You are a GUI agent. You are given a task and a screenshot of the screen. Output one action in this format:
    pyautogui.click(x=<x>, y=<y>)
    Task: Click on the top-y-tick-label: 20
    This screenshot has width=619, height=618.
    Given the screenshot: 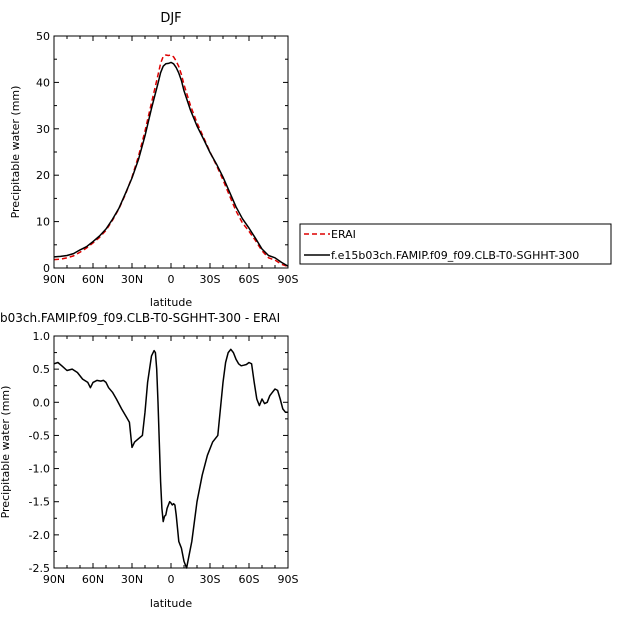 What is the action you would take?
    pyautogui.click(x=43, y=175)
    